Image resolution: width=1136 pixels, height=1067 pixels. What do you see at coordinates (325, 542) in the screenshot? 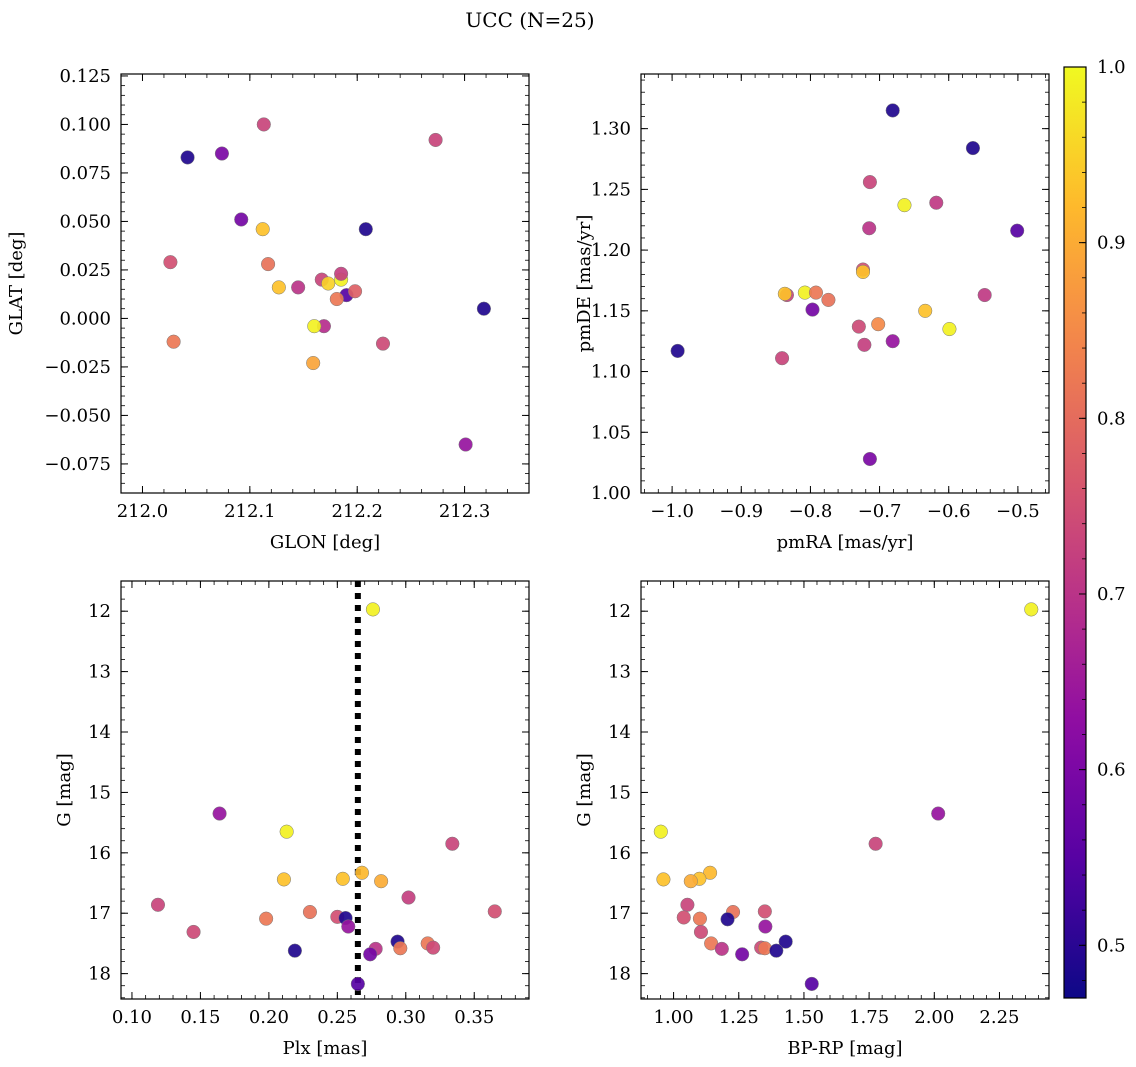
I see `x-axis-label: GLON [deg]` at bounding box center [325, 542].